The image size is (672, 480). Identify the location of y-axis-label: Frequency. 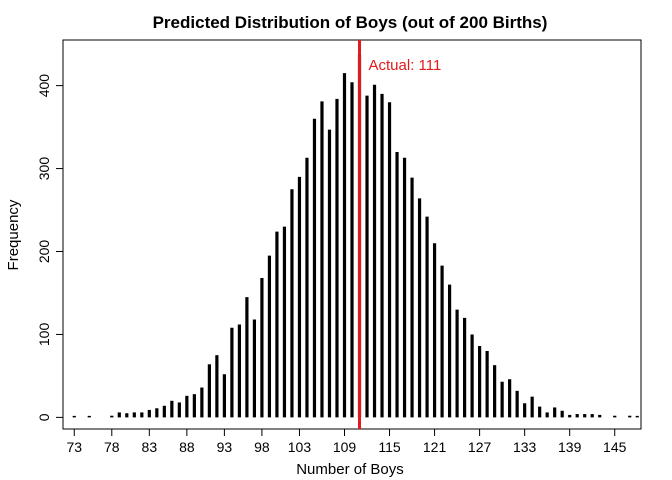
(13, 234).